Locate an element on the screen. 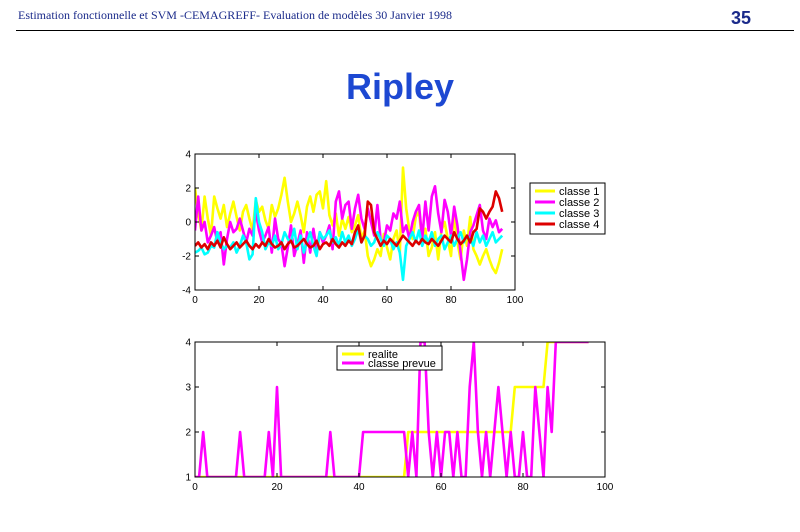 This screenshot has height=532, width=800. legend-box is located at coordinates (389, 358).